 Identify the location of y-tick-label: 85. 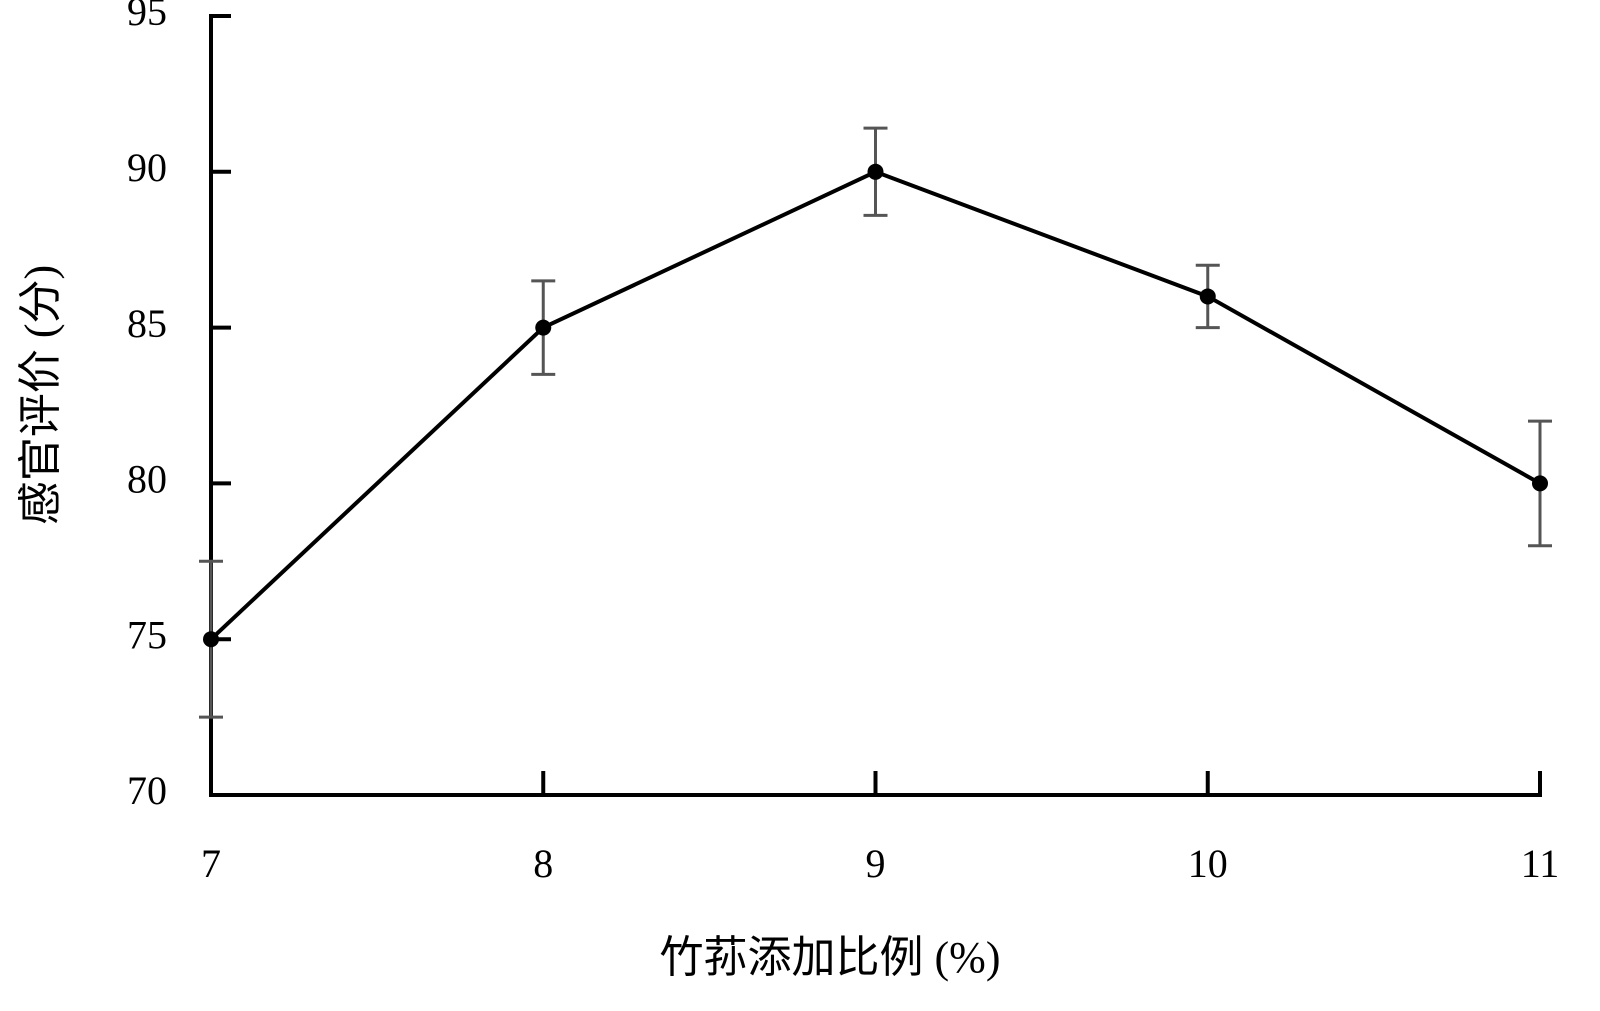
(147, 323).